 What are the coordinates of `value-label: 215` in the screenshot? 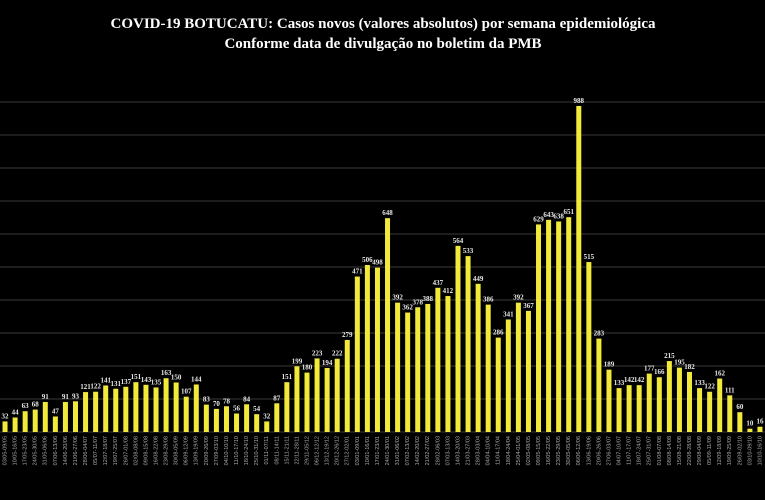 It's located at (669, 356).